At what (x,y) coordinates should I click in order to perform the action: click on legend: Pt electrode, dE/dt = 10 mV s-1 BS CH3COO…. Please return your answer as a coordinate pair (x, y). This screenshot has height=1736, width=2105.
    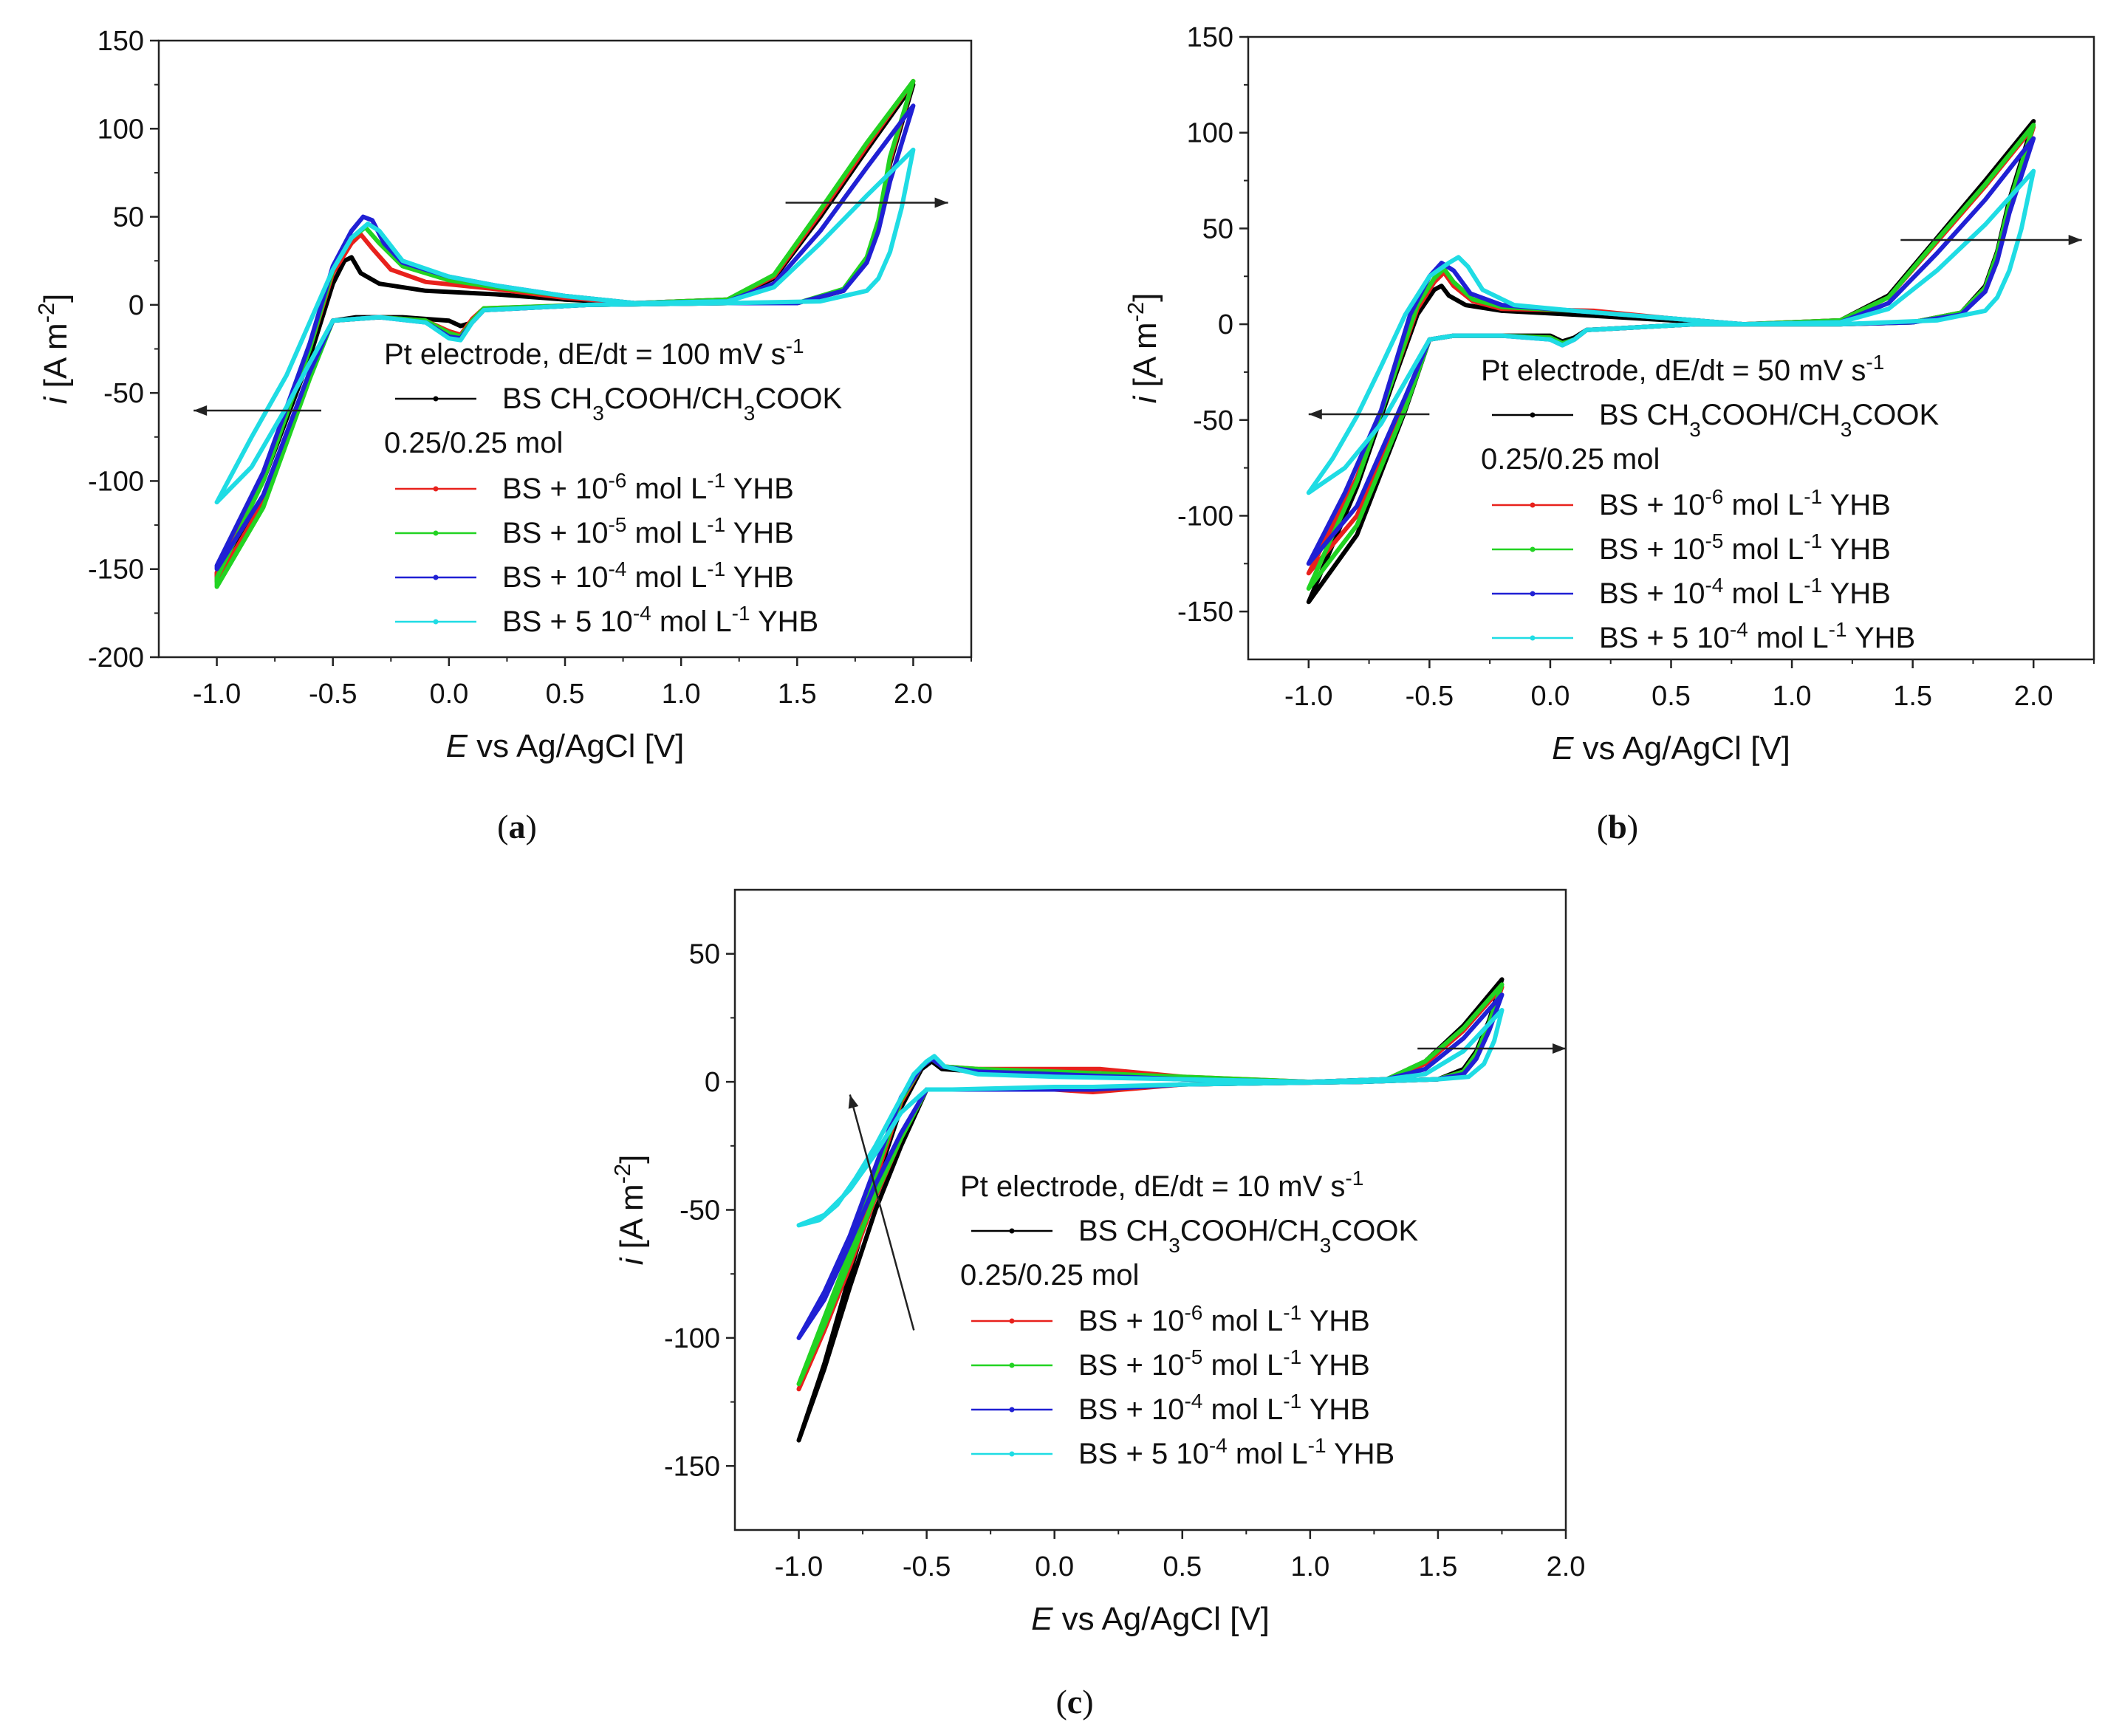
    Looking at the image, I should click on (1189, 1319).